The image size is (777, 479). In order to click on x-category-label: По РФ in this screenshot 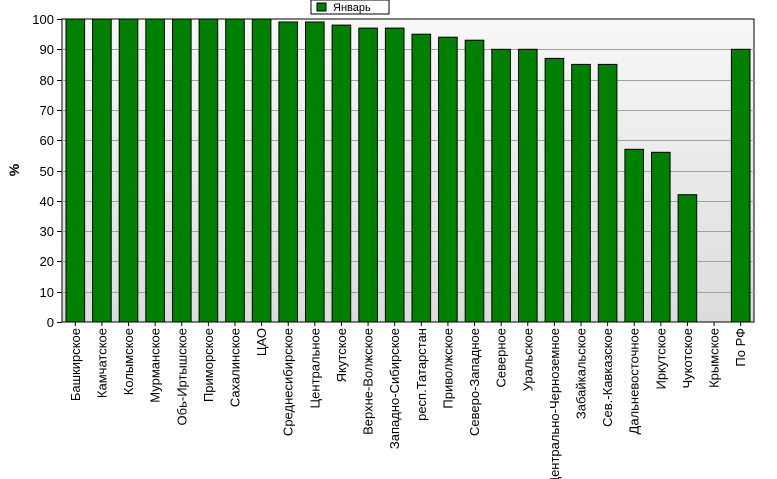, I will do `click(740, 347)`.